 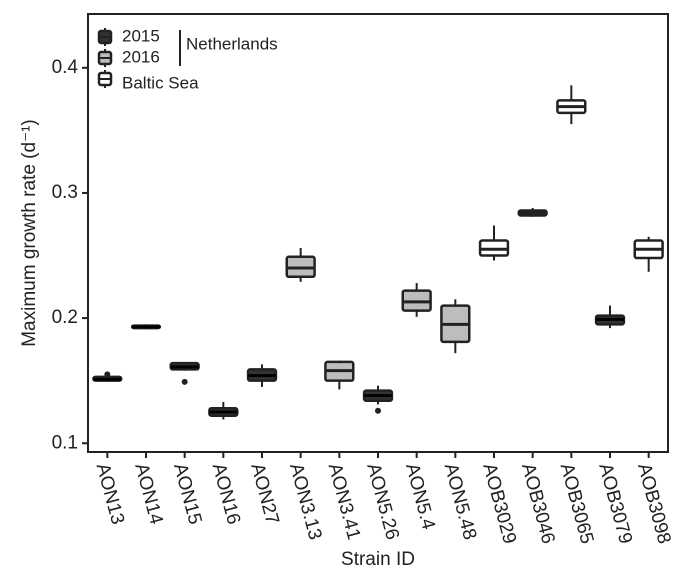 I want to click on x-tick-label: AON15, so click(x=187, y=494).